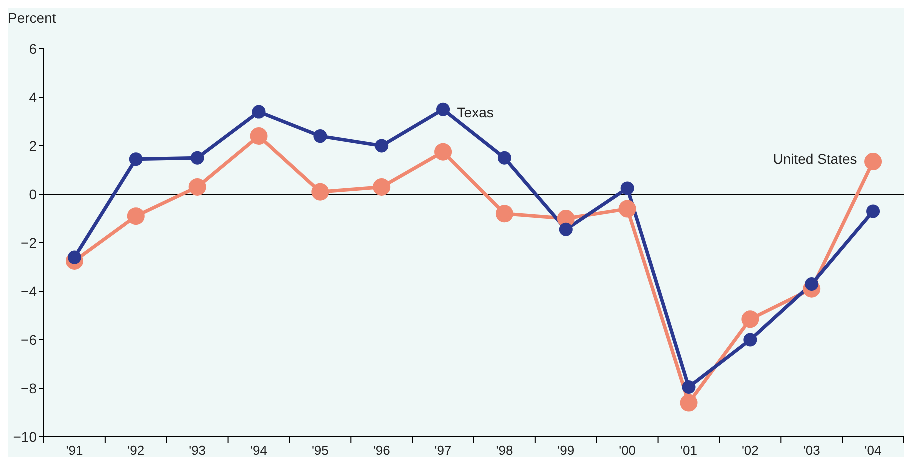 The width and height of the screenshot is (912, 457). What do you see at coordinates (29, 388) in the screenshot?
I see `y-tick-label: −8` at bounding box center [29, 388].